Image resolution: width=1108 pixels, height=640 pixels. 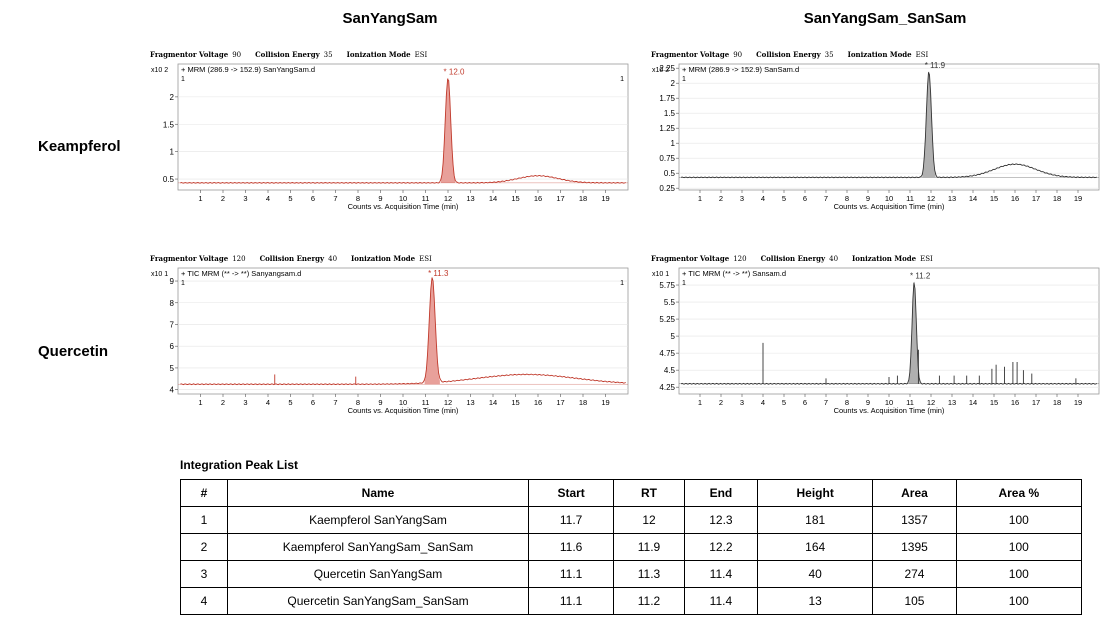 What do you see at coordinates (183, 79) in the screenshot?
I see `corner-marker-left: 1` at bounding box center [183, 79].